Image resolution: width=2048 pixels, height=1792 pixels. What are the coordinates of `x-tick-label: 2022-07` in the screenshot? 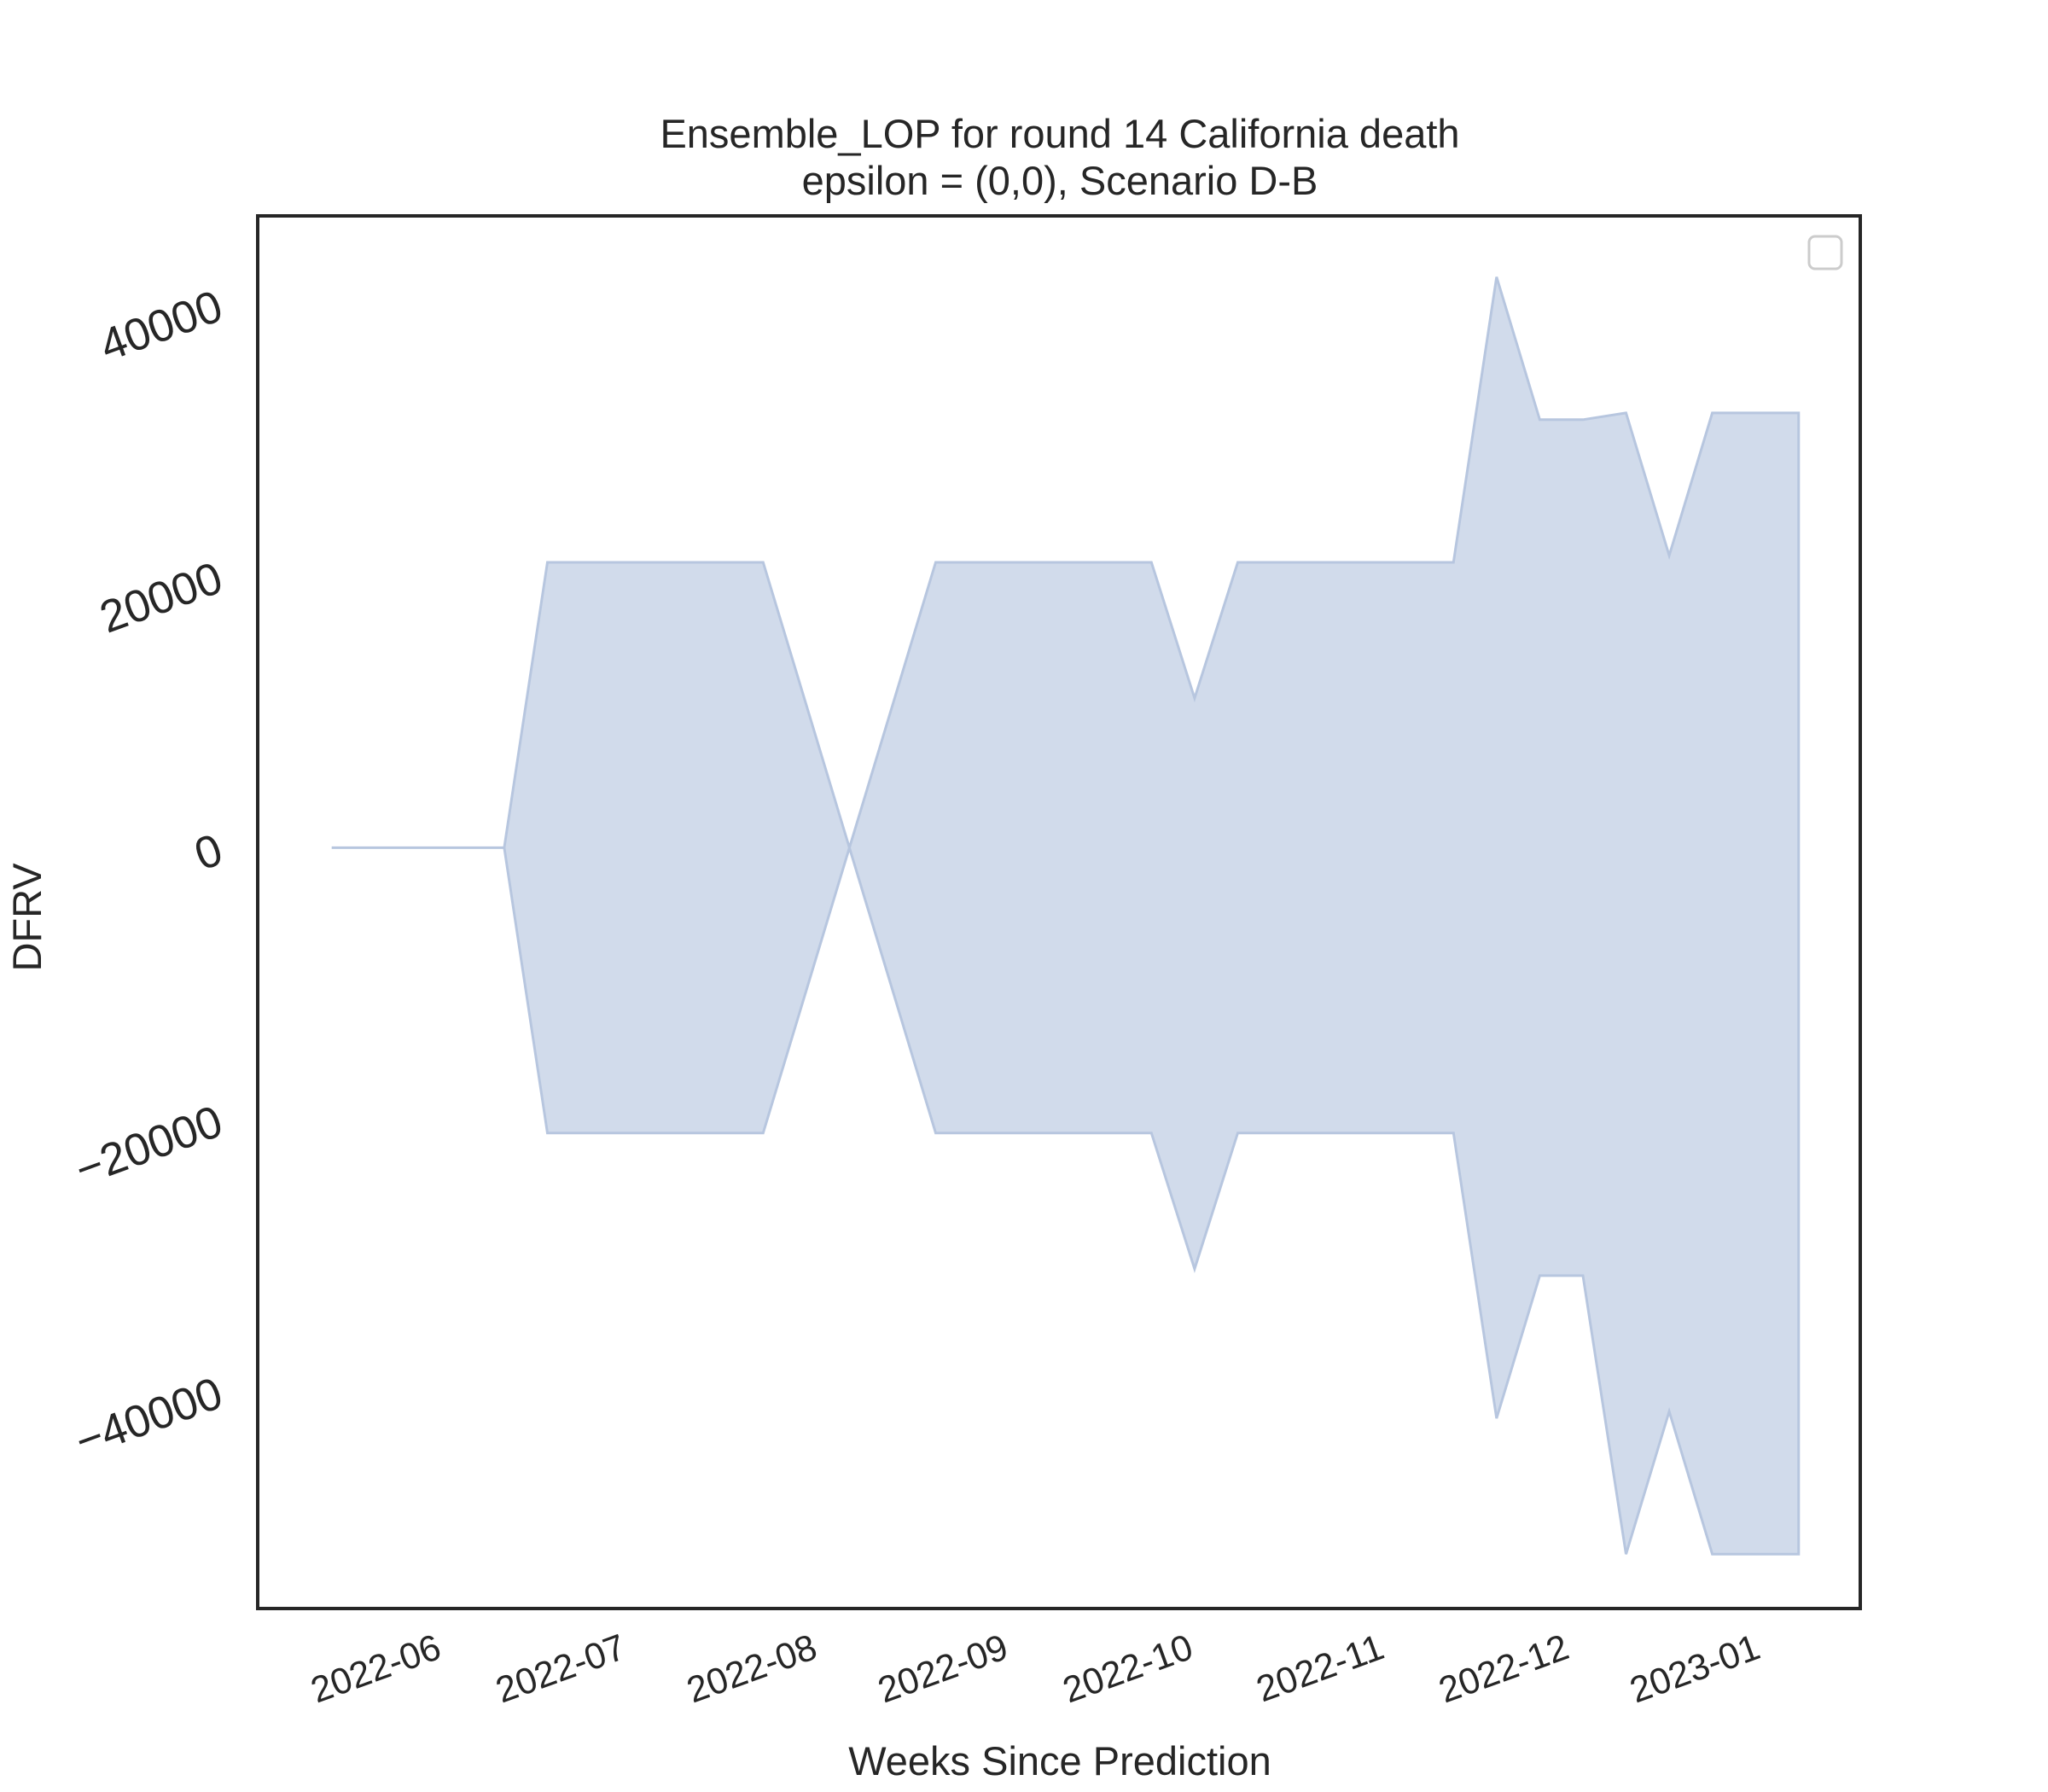 It's located at (561, 1668).